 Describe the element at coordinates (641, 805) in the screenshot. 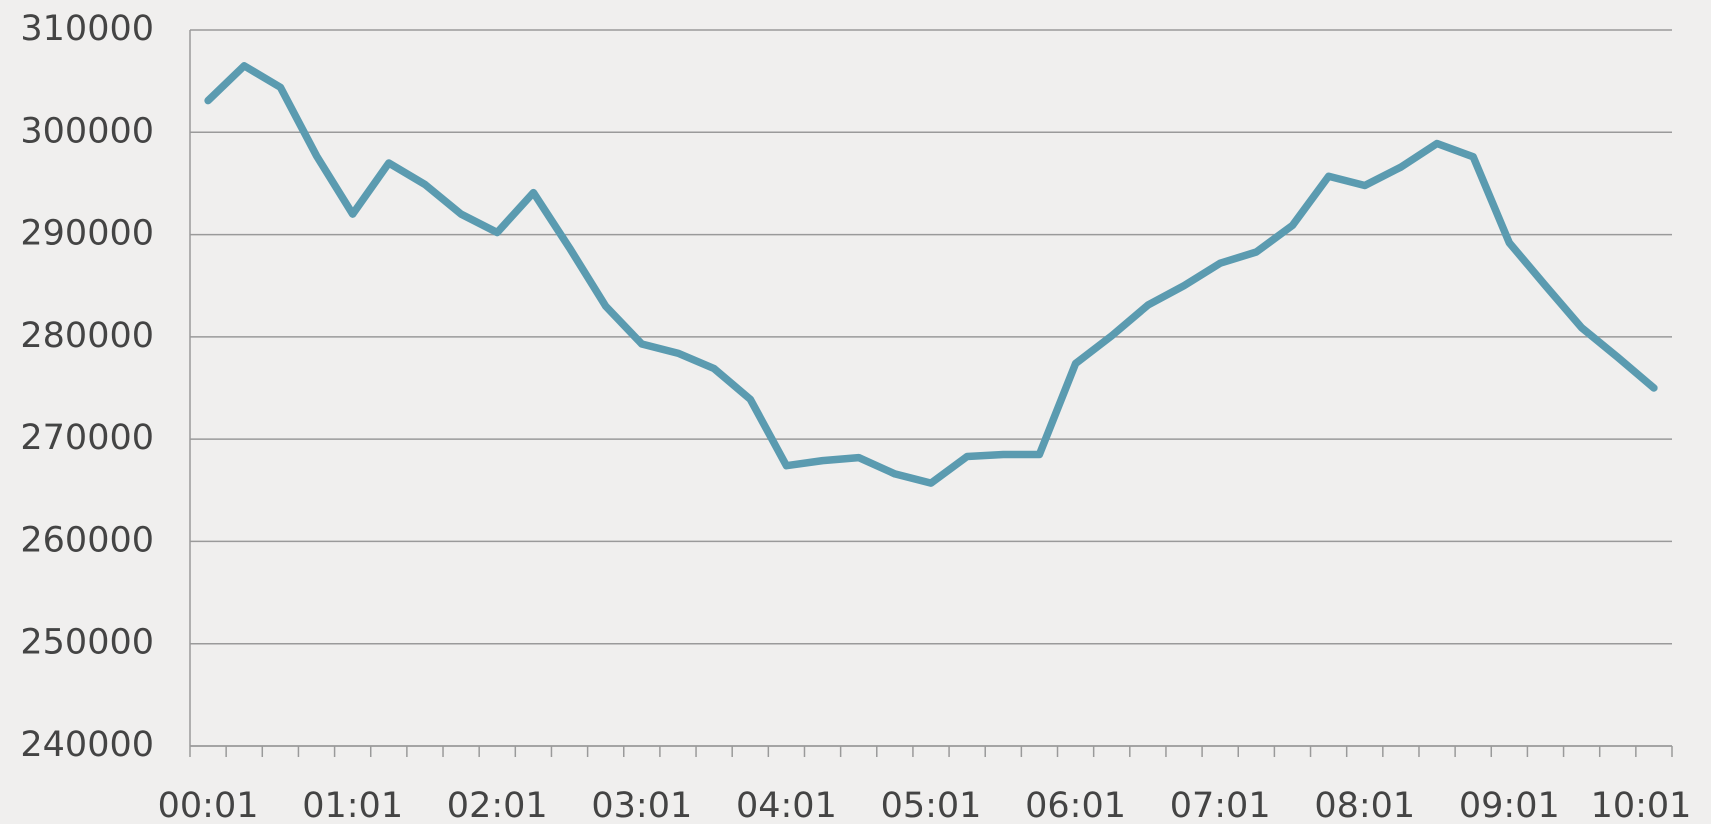

I see `x-tick-label: 03:01` at that location.